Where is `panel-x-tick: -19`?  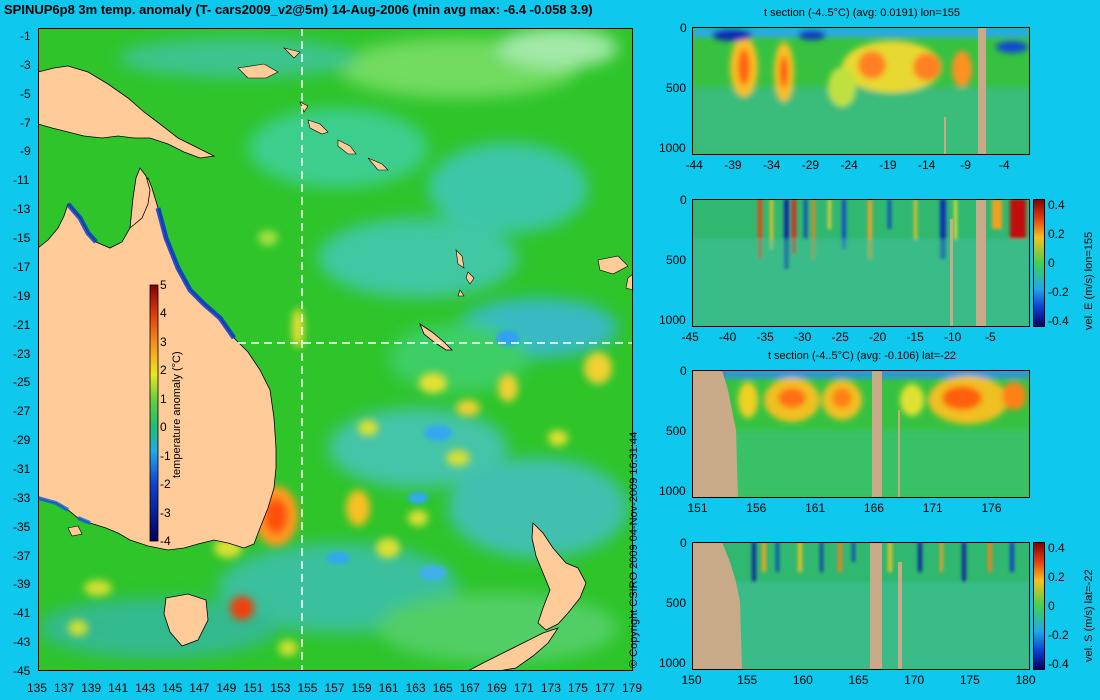 panel-x-tick: -19 is located at coordinates (888, 165).